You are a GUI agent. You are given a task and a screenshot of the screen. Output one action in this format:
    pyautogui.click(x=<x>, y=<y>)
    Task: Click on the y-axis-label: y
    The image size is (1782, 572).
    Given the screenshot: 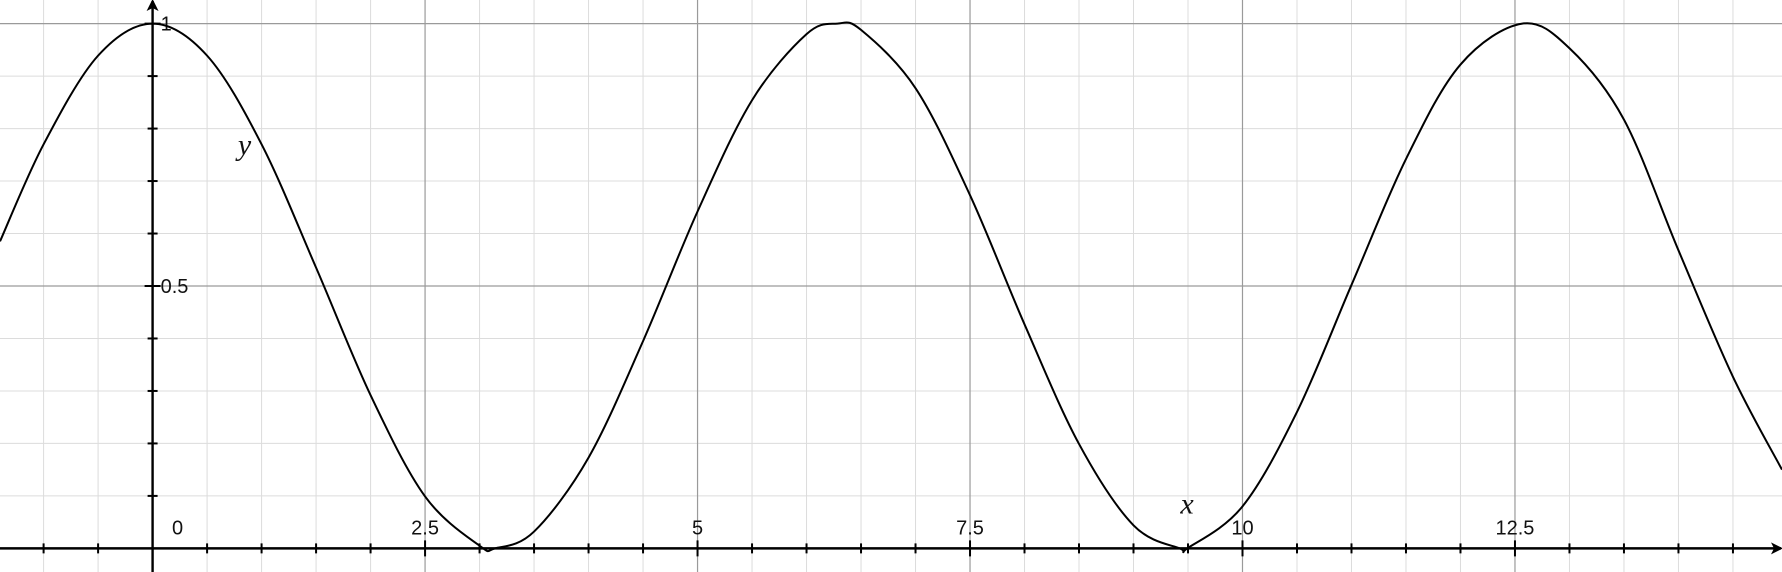 What is the action you would take?
    pyautogui.click(x=243, y=144)
    